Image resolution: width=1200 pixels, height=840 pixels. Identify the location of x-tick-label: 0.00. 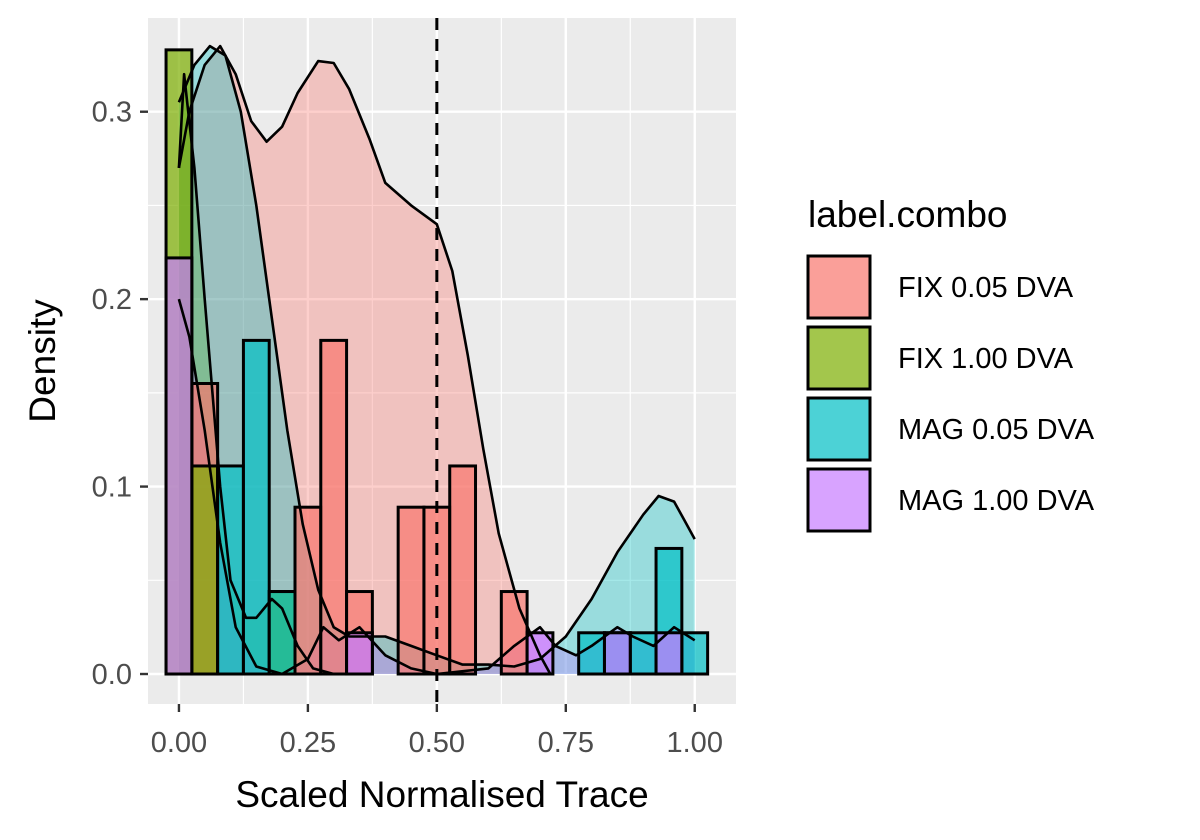
(179, 743).